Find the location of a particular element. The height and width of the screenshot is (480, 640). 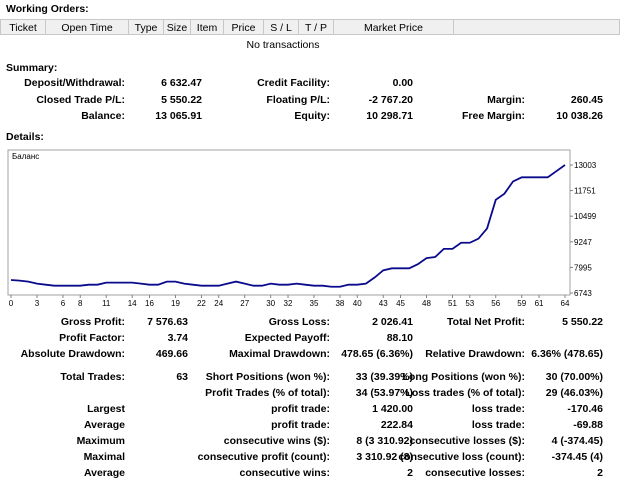

x-tick-label: 24 is located at coordinates (218, 303).